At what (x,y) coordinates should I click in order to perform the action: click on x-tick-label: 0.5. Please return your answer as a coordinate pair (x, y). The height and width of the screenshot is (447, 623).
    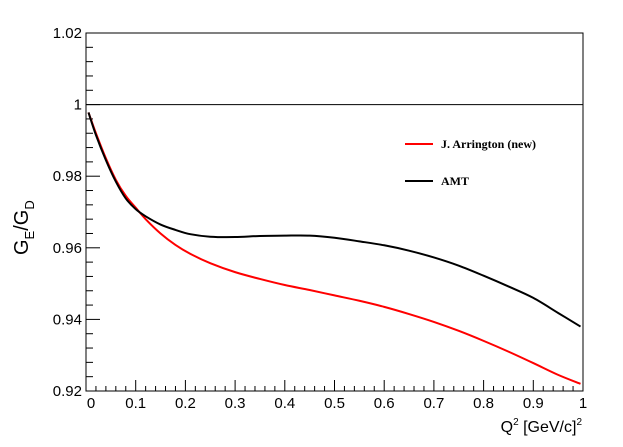
    Looking at the image, I should click on (334, 403).